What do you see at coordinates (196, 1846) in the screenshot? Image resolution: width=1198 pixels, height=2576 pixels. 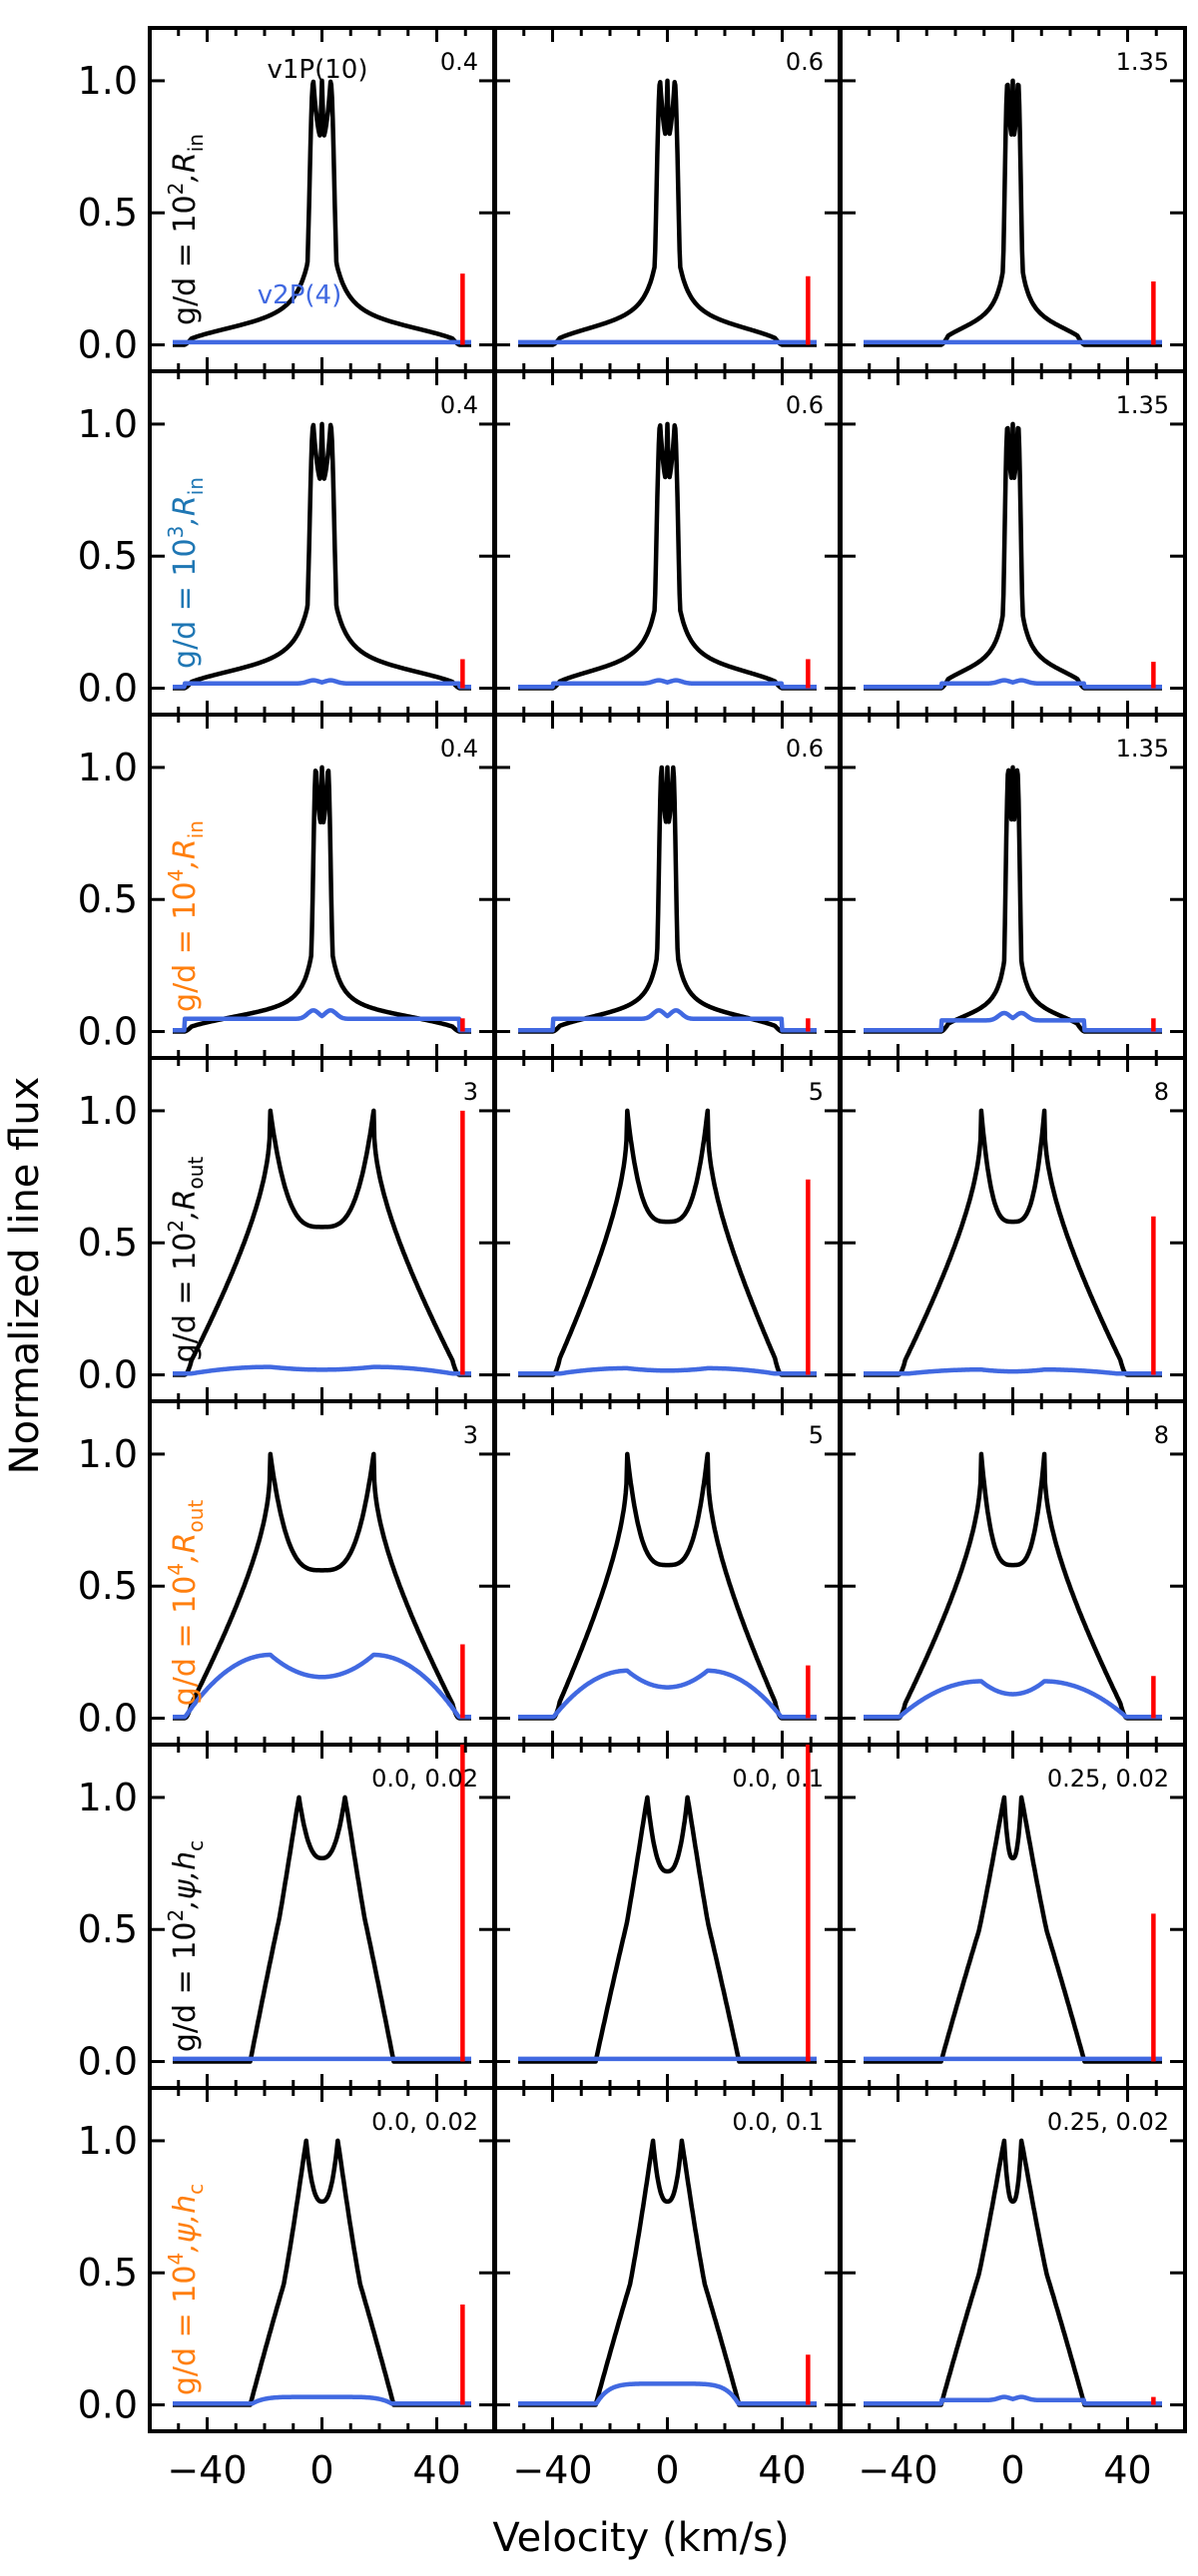 I see `row-label-sub: c` at bounding box center [196, 1846].